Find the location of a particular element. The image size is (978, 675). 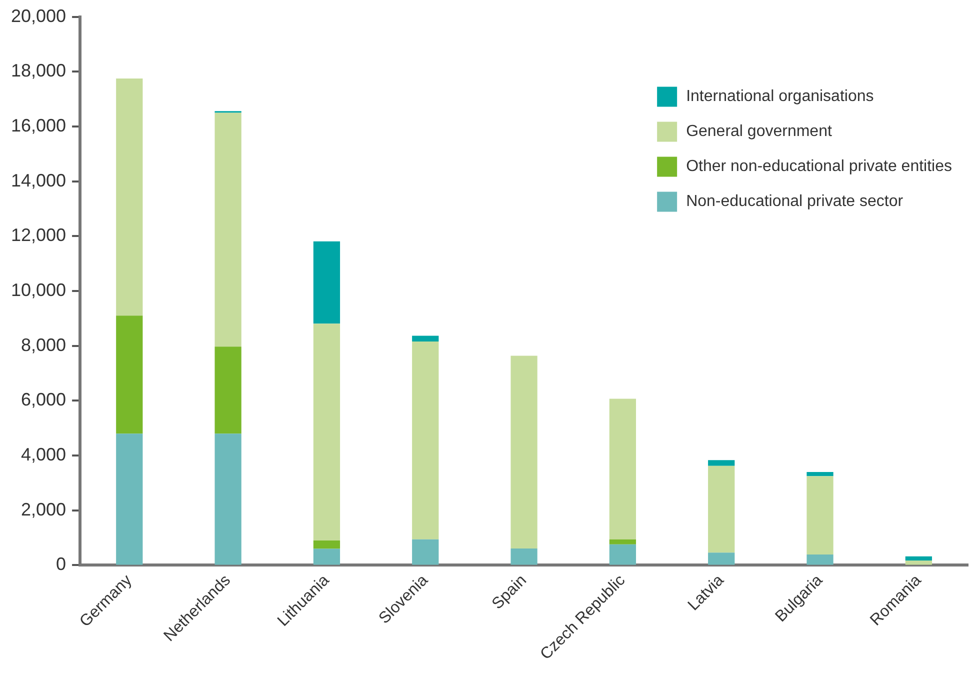

y-tick-label: 10,000 is located at coordinates (38, 290).